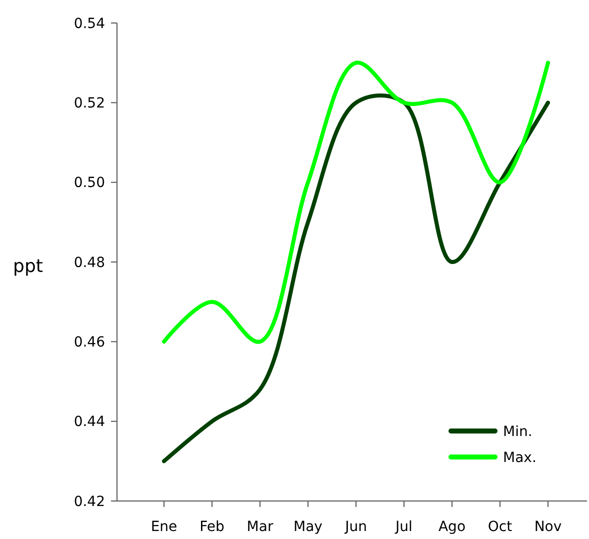  Describe the element at coordinates (89, 104) in the screenshot. I see `y-tick-label: 0.52` at that location.